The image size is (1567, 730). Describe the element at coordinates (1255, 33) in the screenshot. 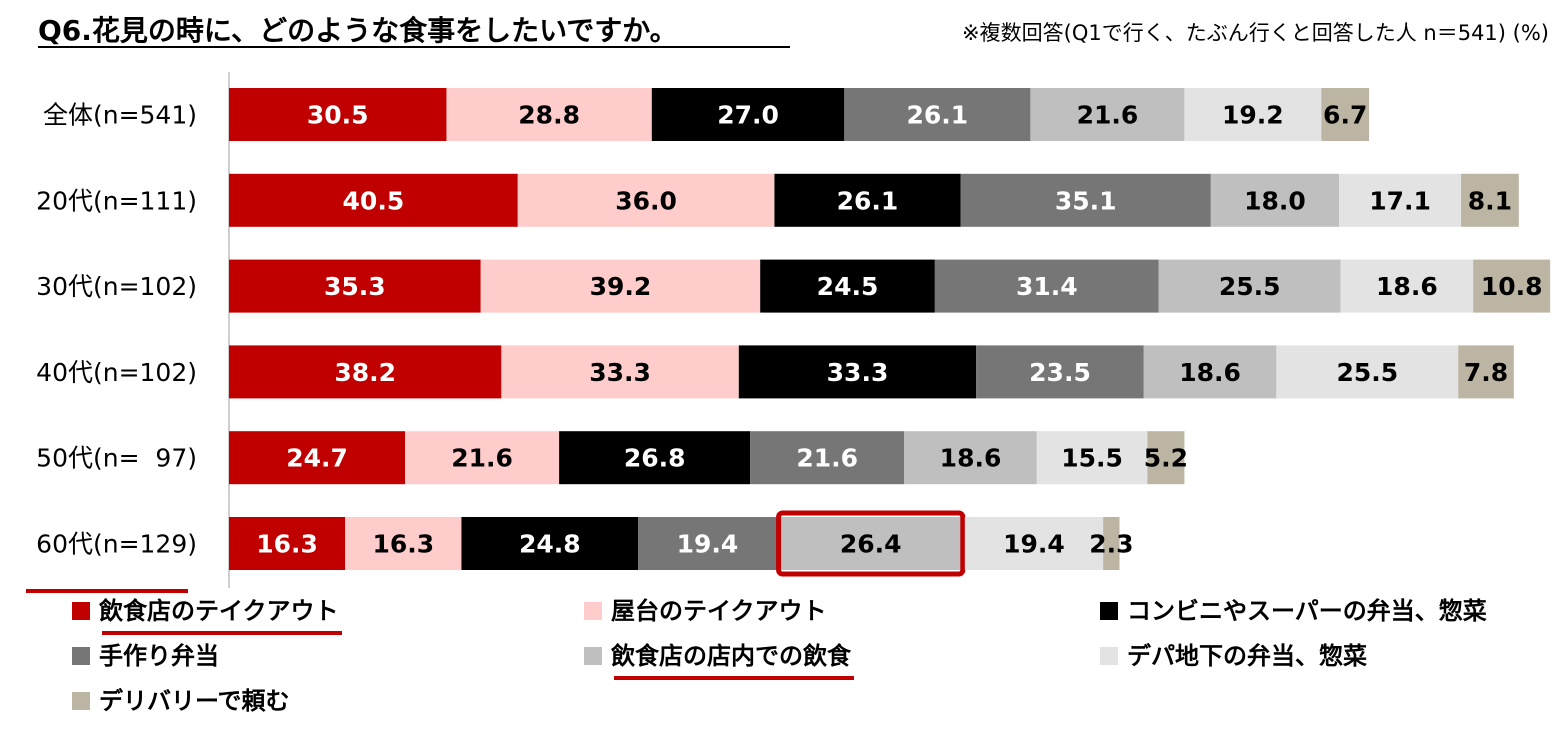

I see `chart-subtitle: ※複数回答(Q1で行く、たぶん行くと回答した人 n＝541) (%)` at that location.